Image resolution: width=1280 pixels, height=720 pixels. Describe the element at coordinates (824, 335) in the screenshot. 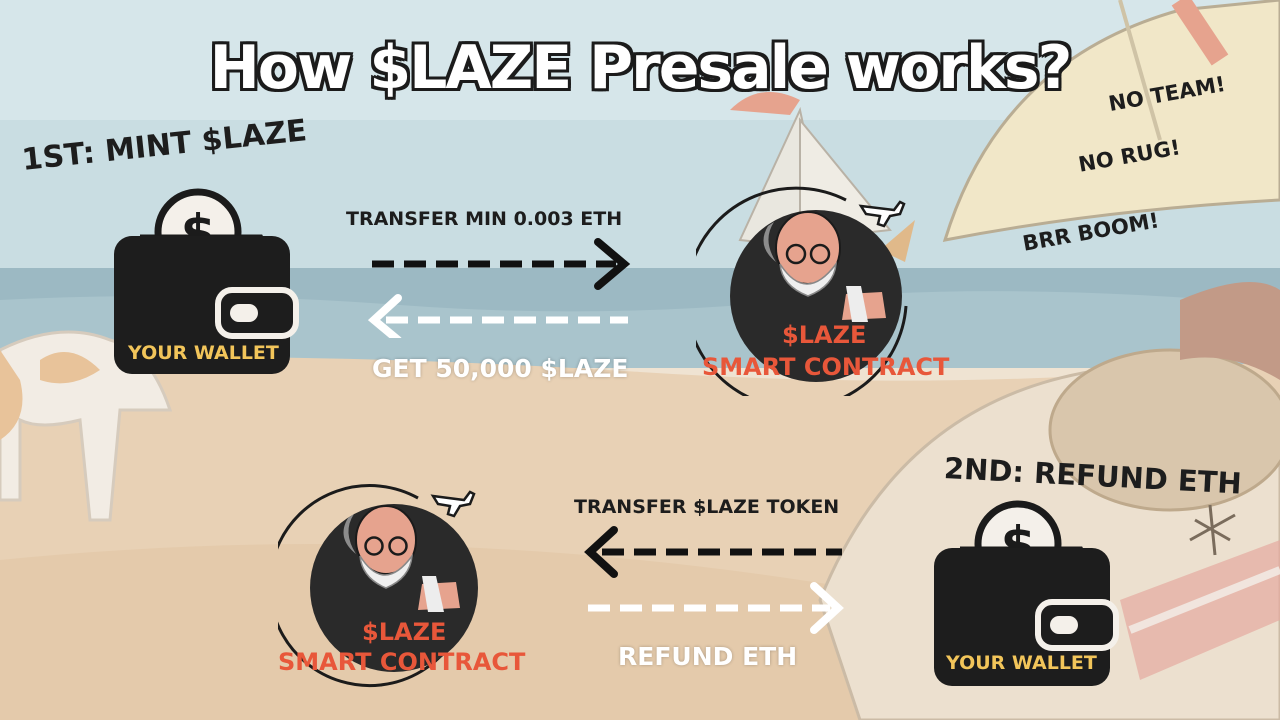

I see `contract-name-step1: $LAZE` at that location.